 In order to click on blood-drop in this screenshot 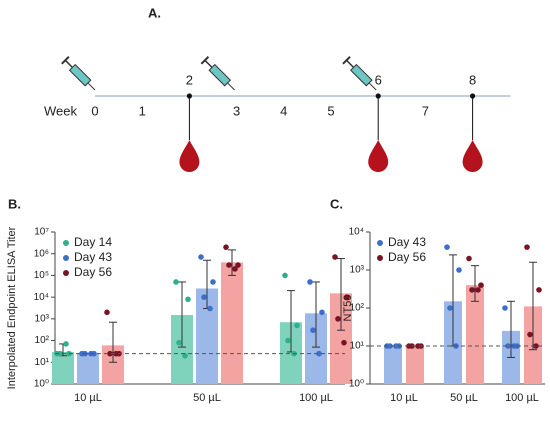, I will do `click(189, 156)`.